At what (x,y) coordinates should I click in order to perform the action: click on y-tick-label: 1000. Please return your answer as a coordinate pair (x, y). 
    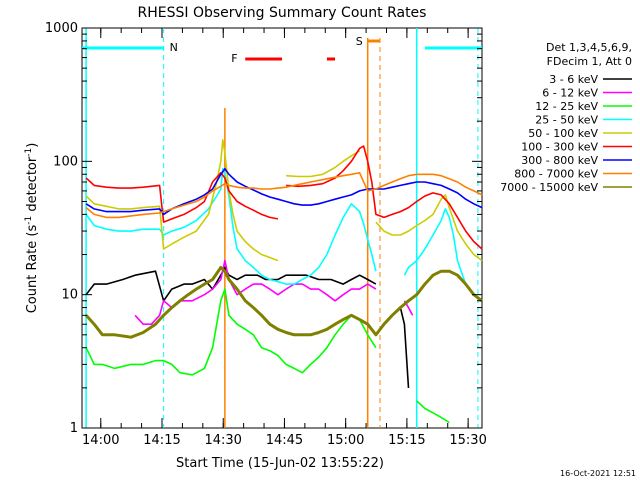
    Looking at the image, I should click on (61, 28).